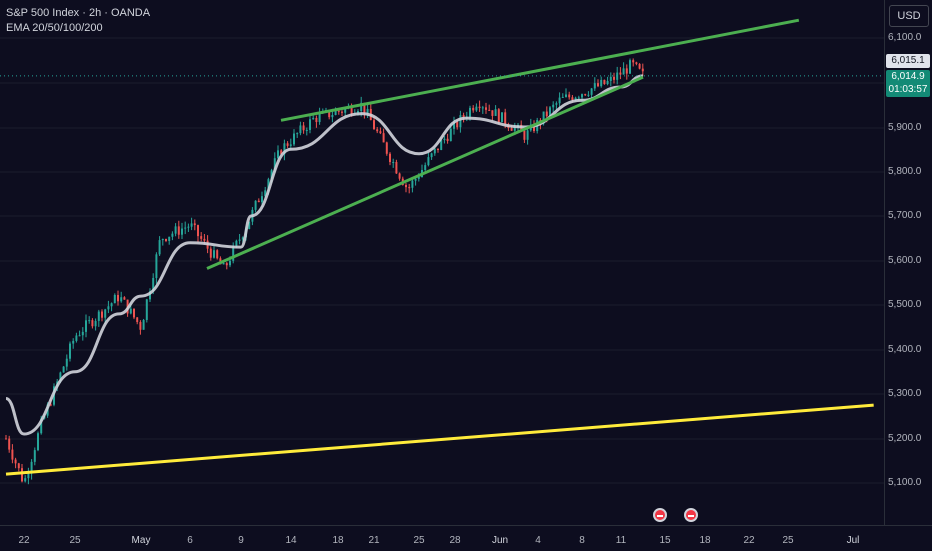 The image size is (932, 551). Describe the element at coordinates (905, 215) in the screenshot. I see `price-tick-label: 5,700.0` at that location.